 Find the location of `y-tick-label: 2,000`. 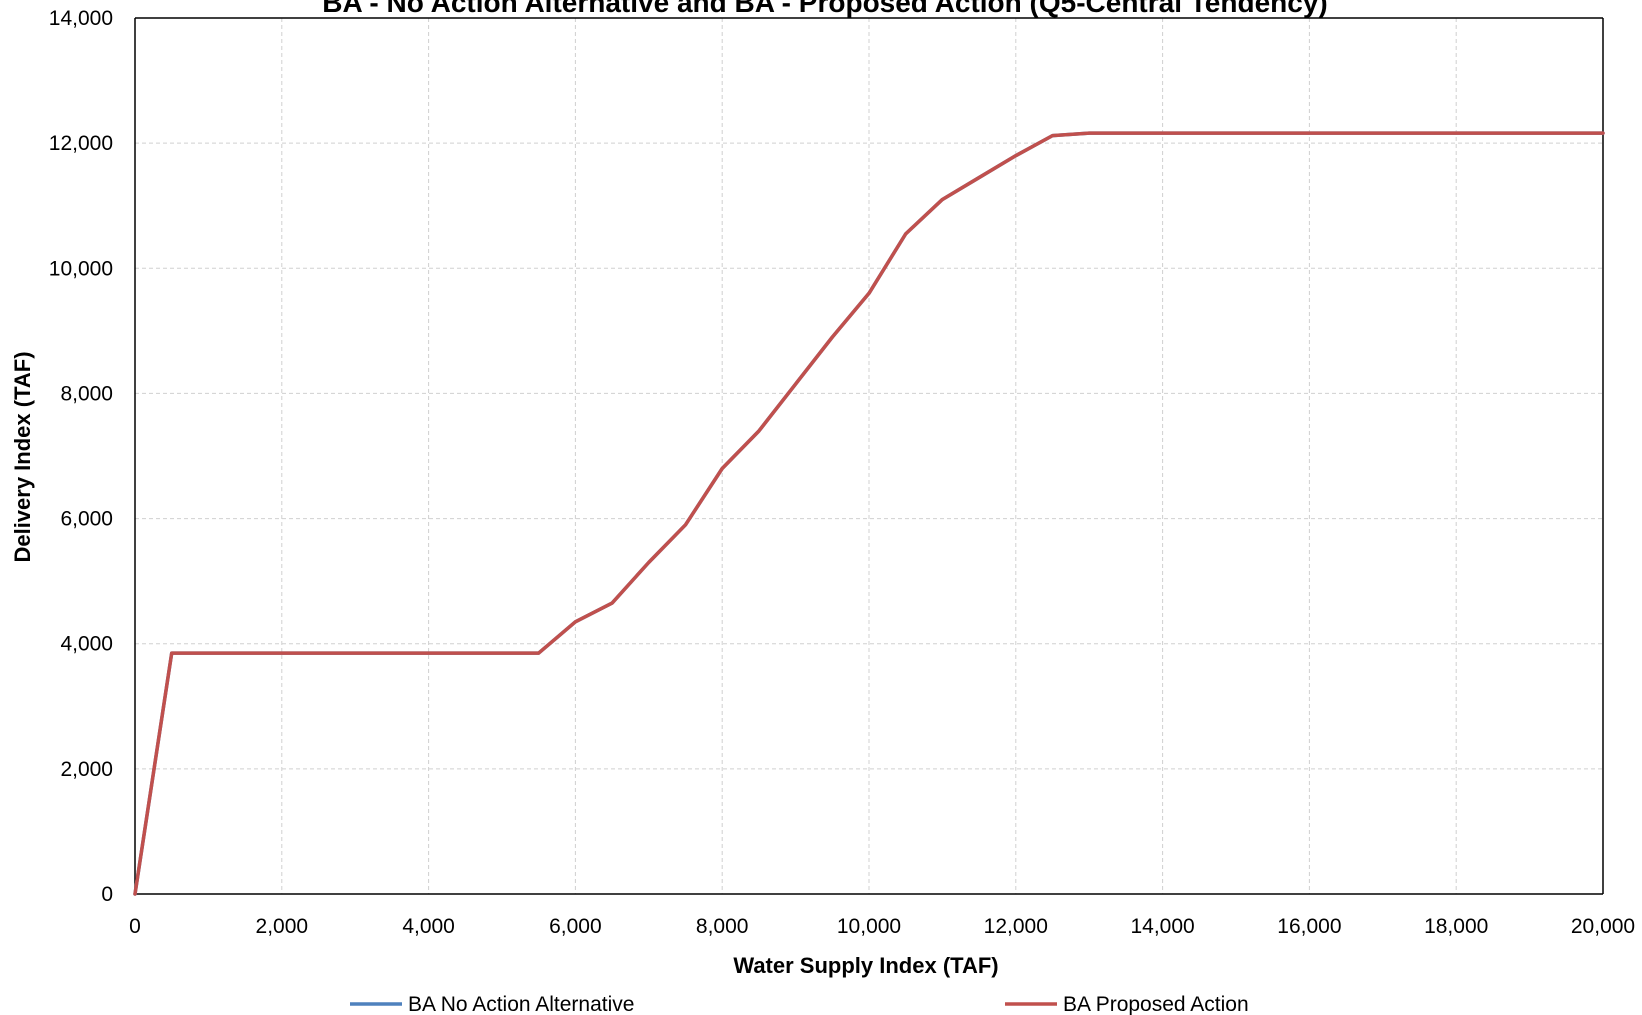

y-tick-label: 2,000 is located at coordinates (86, 769).